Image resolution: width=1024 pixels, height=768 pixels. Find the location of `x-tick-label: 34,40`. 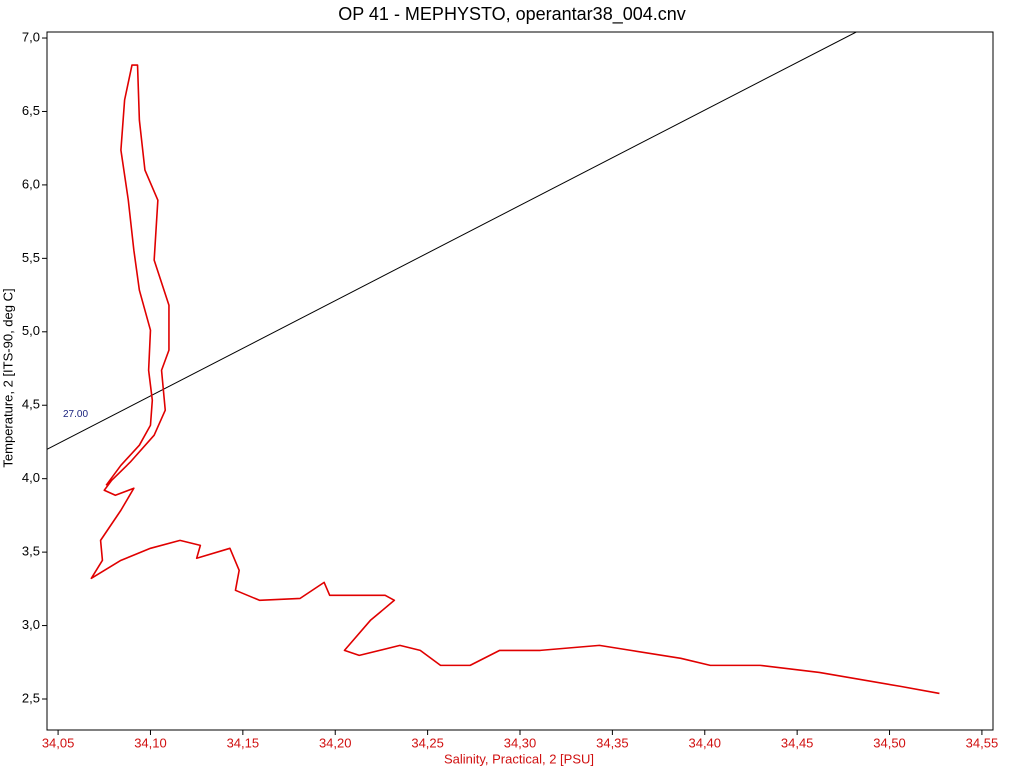

x-tick-label: 34,40 is located at coordinates (704, 742).